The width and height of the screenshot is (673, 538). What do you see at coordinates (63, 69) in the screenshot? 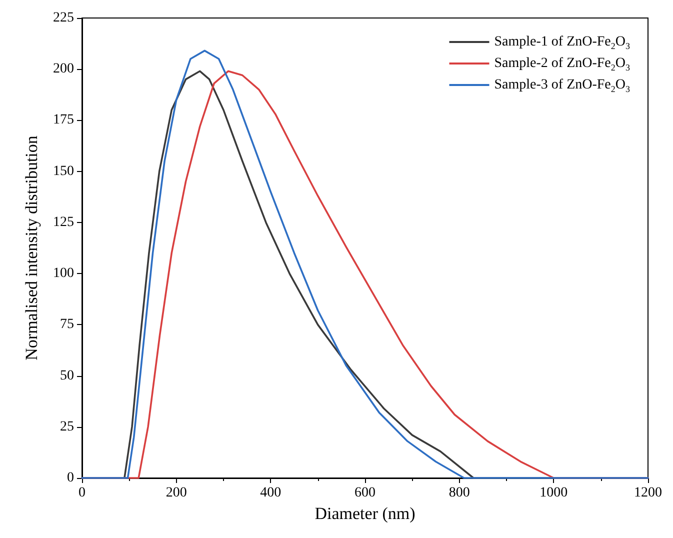
I see `y-tick-label: 200` at bounding box center [63, 69].